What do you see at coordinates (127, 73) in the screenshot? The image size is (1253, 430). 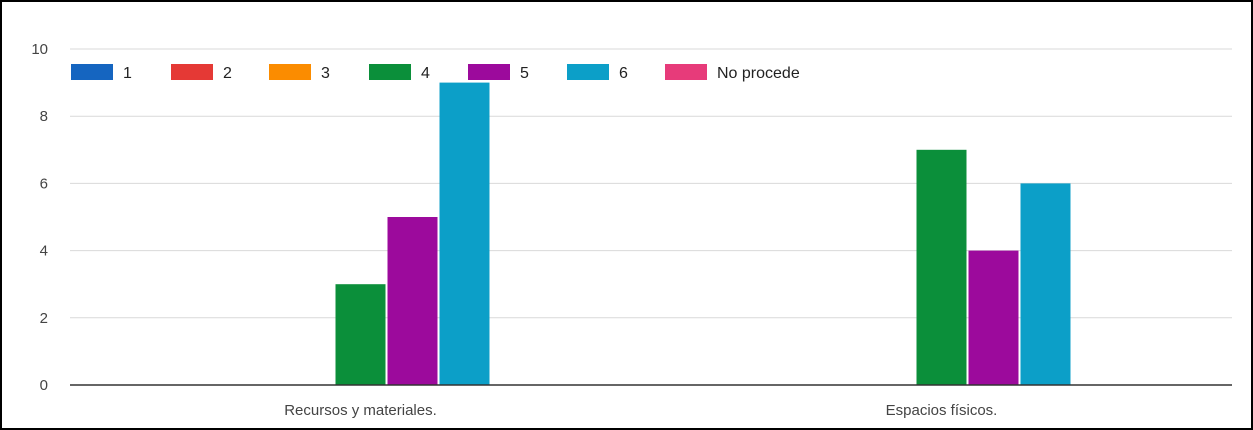 I see `legend-label: 1` at bounding box center [127, 73].